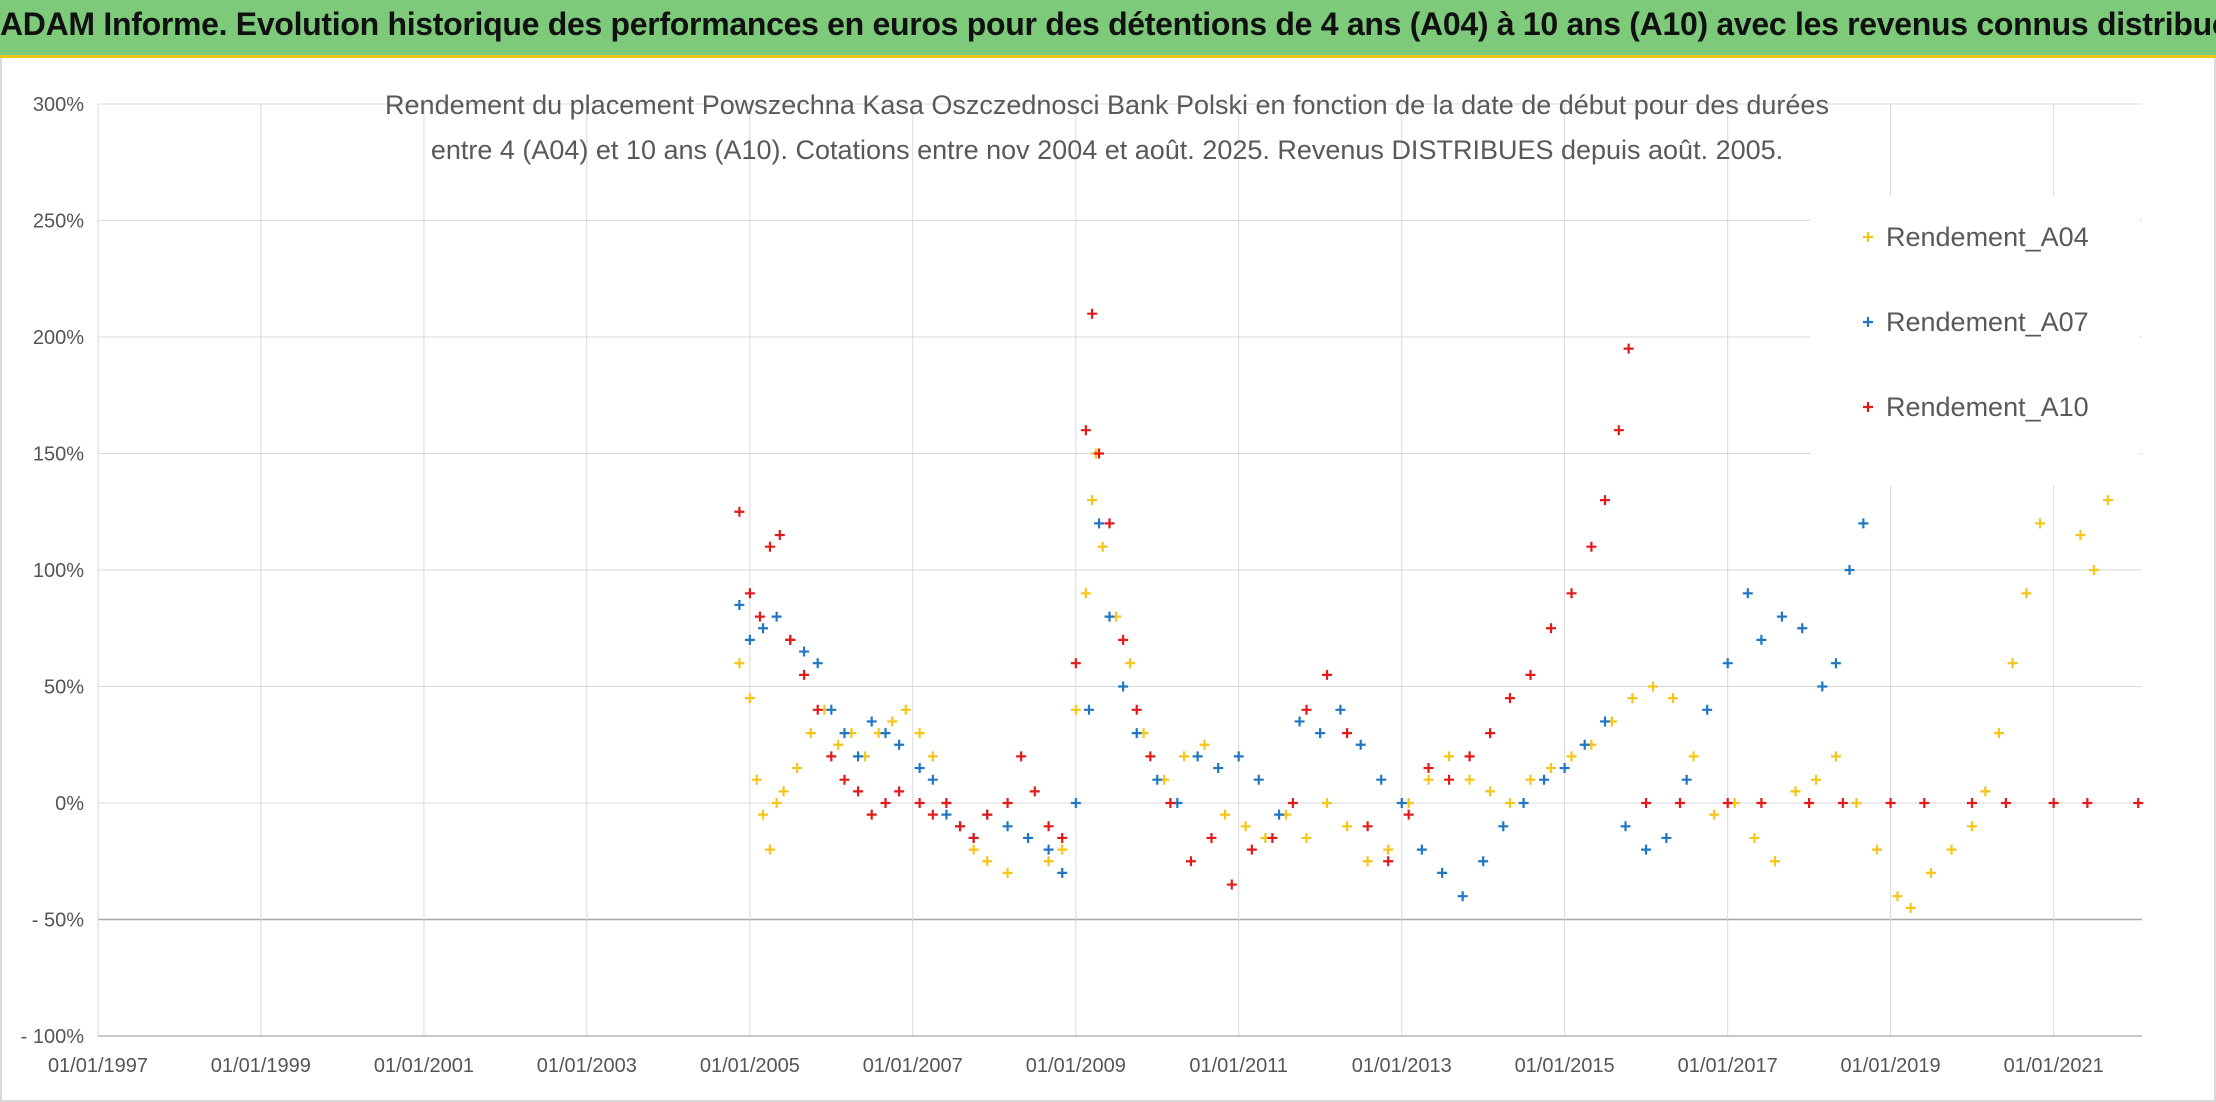 The height and width of the screenshot is (1102, 2216). Describe the element at coordinates (58, 338) in the screenshot. I see `y-tick-label: 200%` at that location.